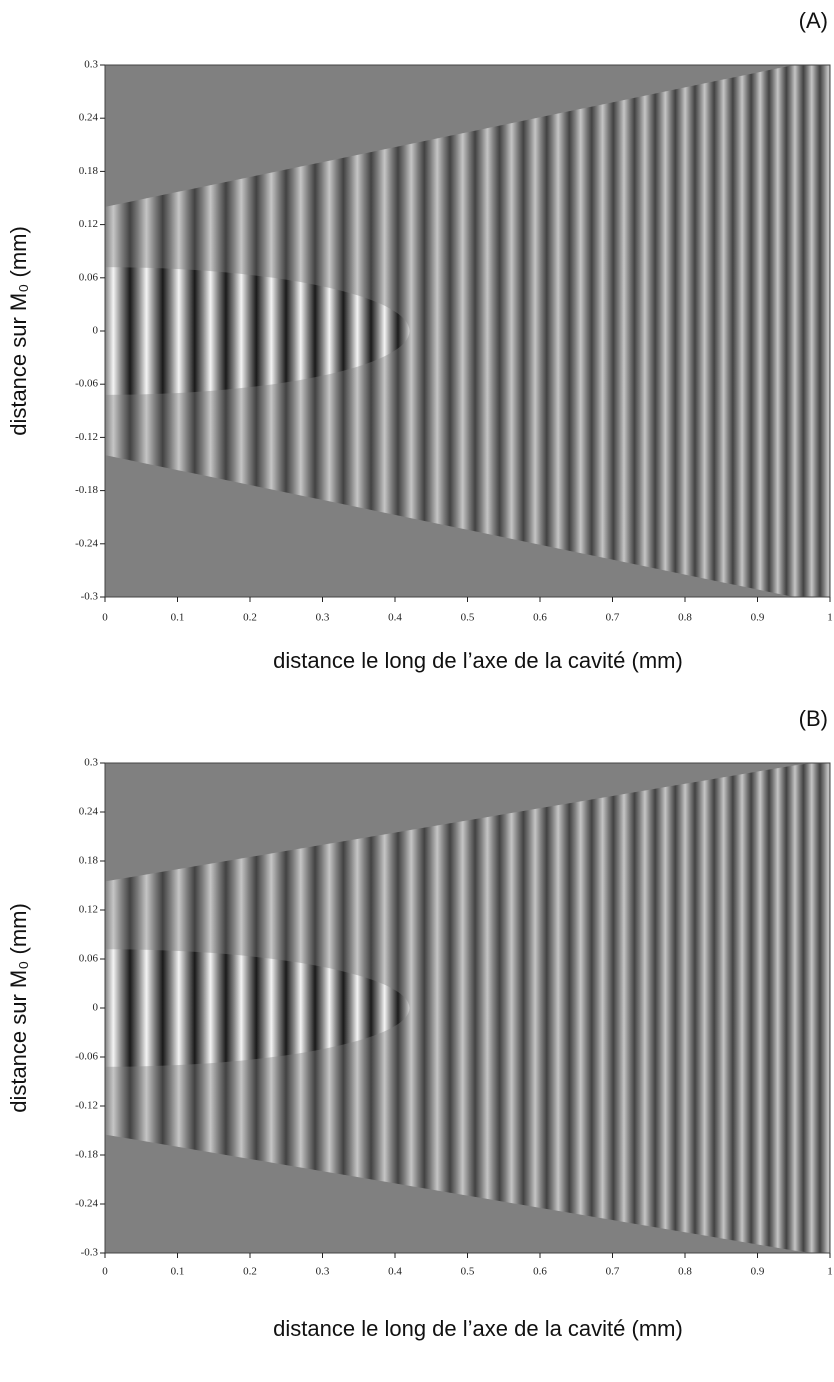  Describe the element at coordinates (89, 861) in the screenshot. I see `y-tick-label: 0.18` at that location.